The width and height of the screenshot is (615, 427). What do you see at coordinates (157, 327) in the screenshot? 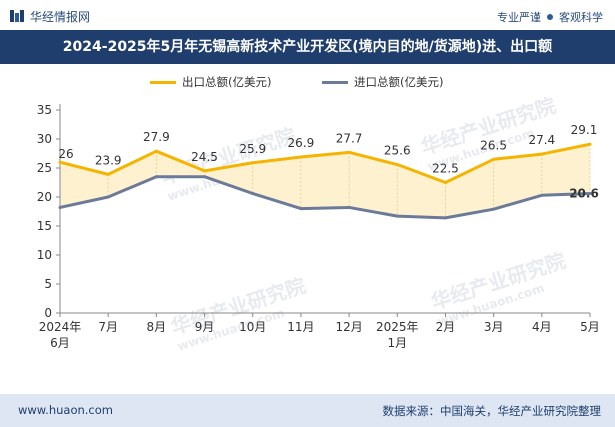
I see `x-tick-label: 8月` at bounding box center [157, 327].